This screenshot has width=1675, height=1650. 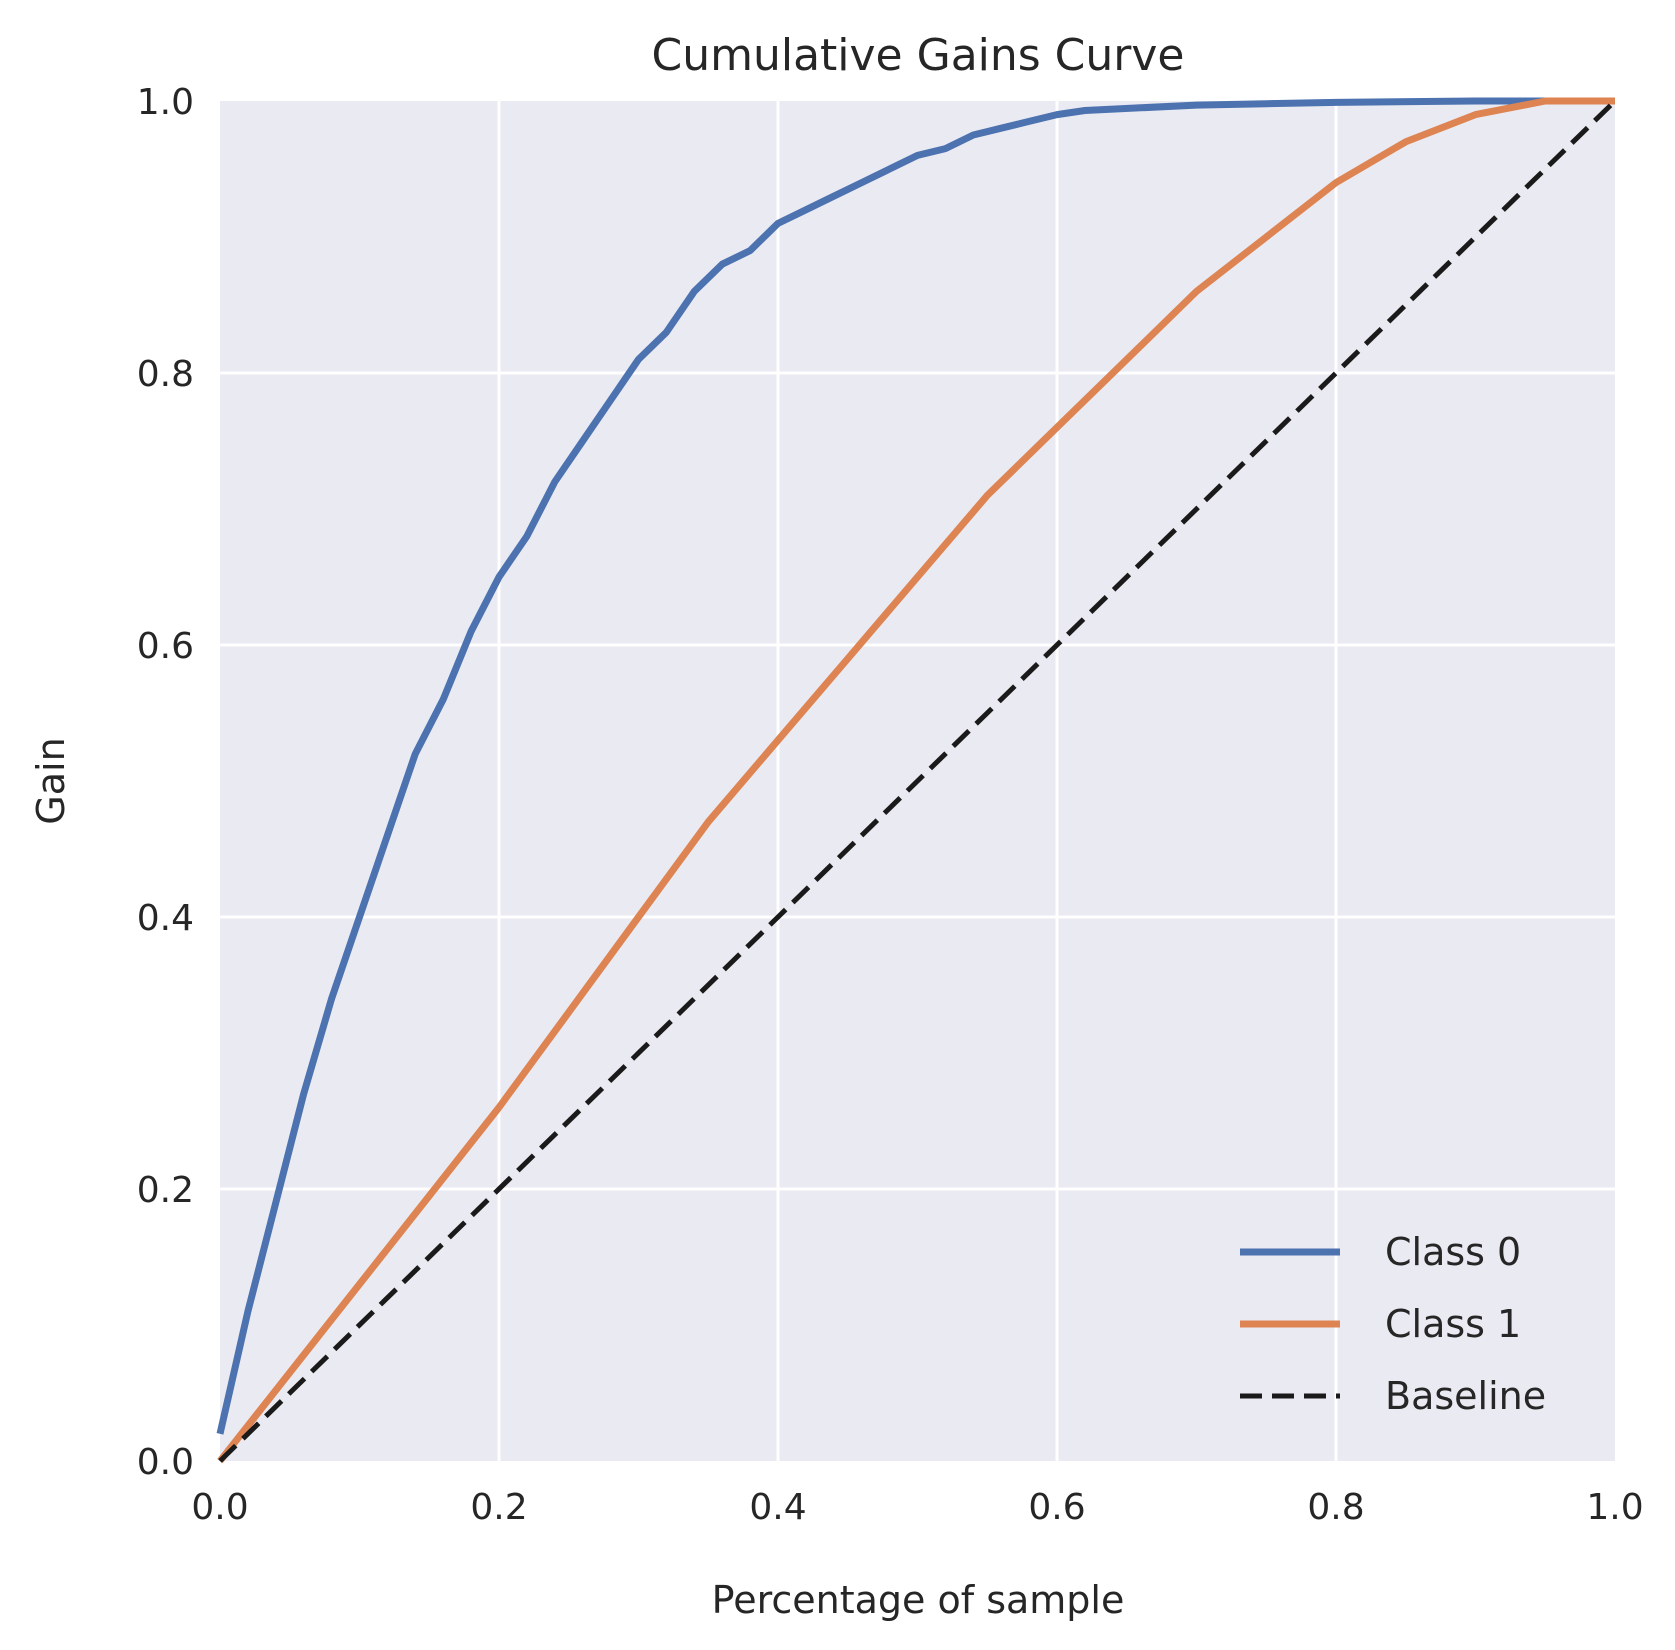 What do you see at coordinates (917, 55) in the screenshot?
I see `chart-title: Cumulative Gains Curve` at bounding box center [917, 55].